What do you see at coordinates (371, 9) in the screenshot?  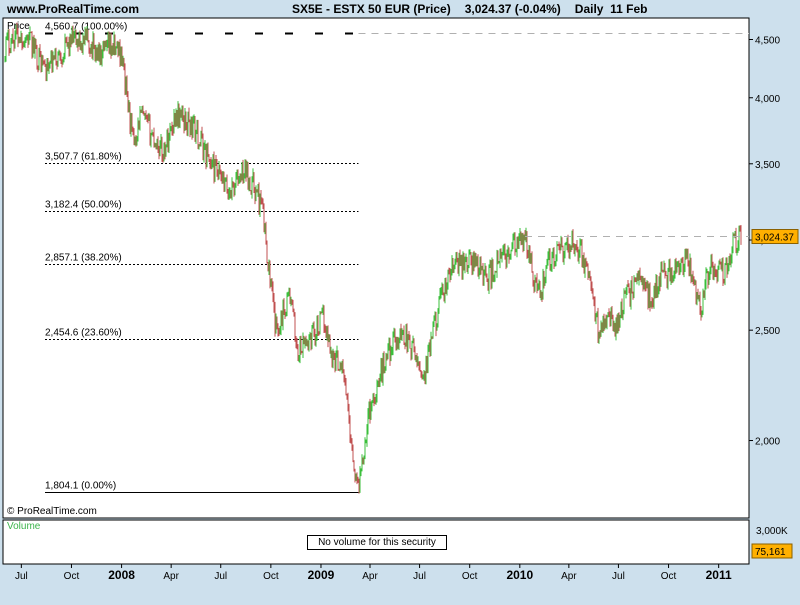 I see `symbol-title: SX5E - ESTX 50 EUR (Price)` at bounding box center [371, 9].